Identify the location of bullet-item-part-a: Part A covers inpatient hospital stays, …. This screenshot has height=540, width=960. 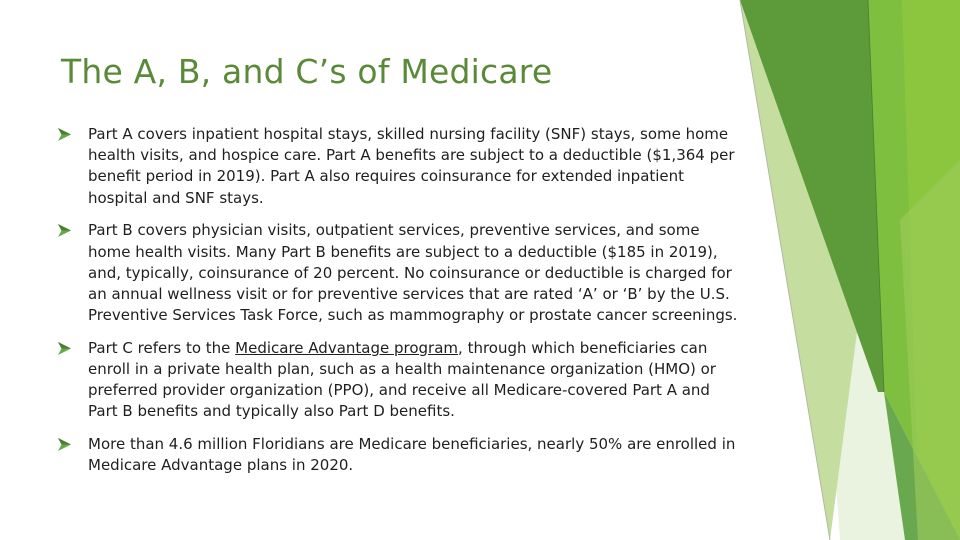
(398, 166).